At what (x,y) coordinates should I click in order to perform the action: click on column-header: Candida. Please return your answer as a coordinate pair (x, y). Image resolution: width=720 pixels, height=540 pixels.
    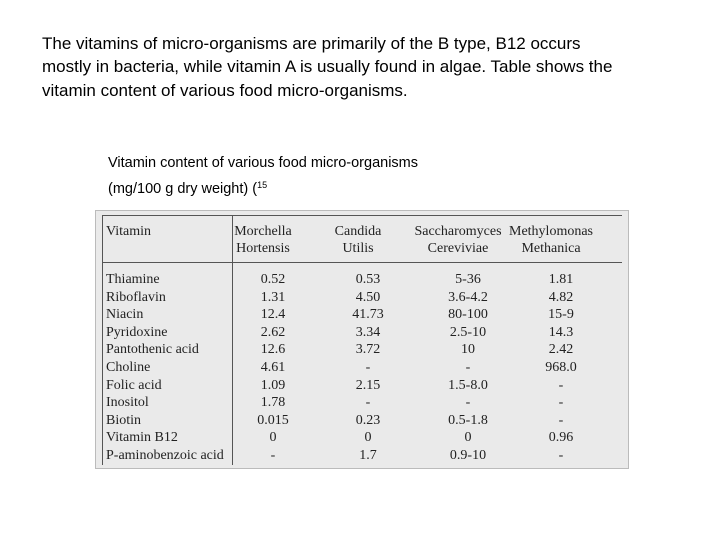
    Looking at the image, I should click on (358, 231).